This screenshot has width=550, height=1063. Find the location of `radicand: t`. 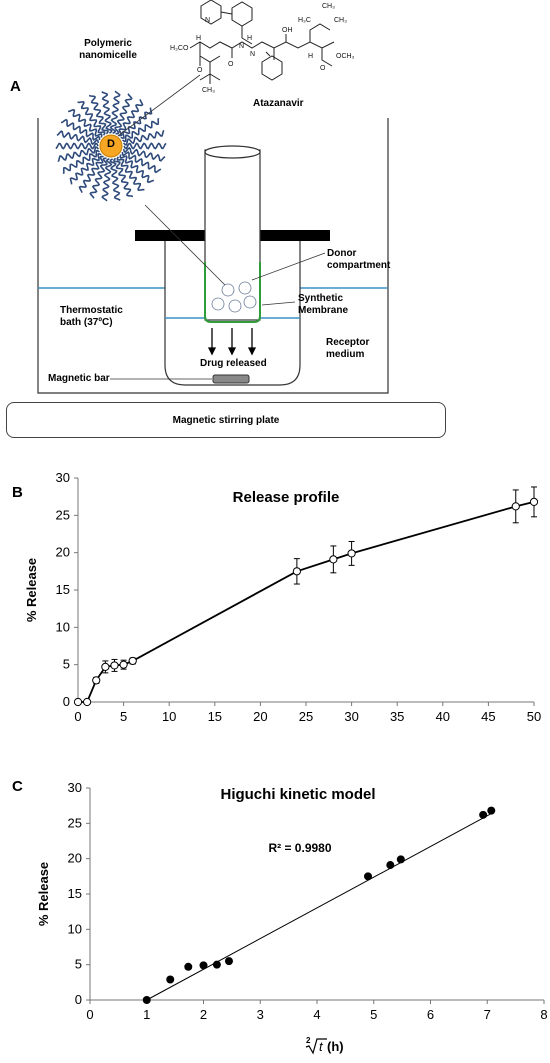

radicand: t is located at coordinates (321, 1046).